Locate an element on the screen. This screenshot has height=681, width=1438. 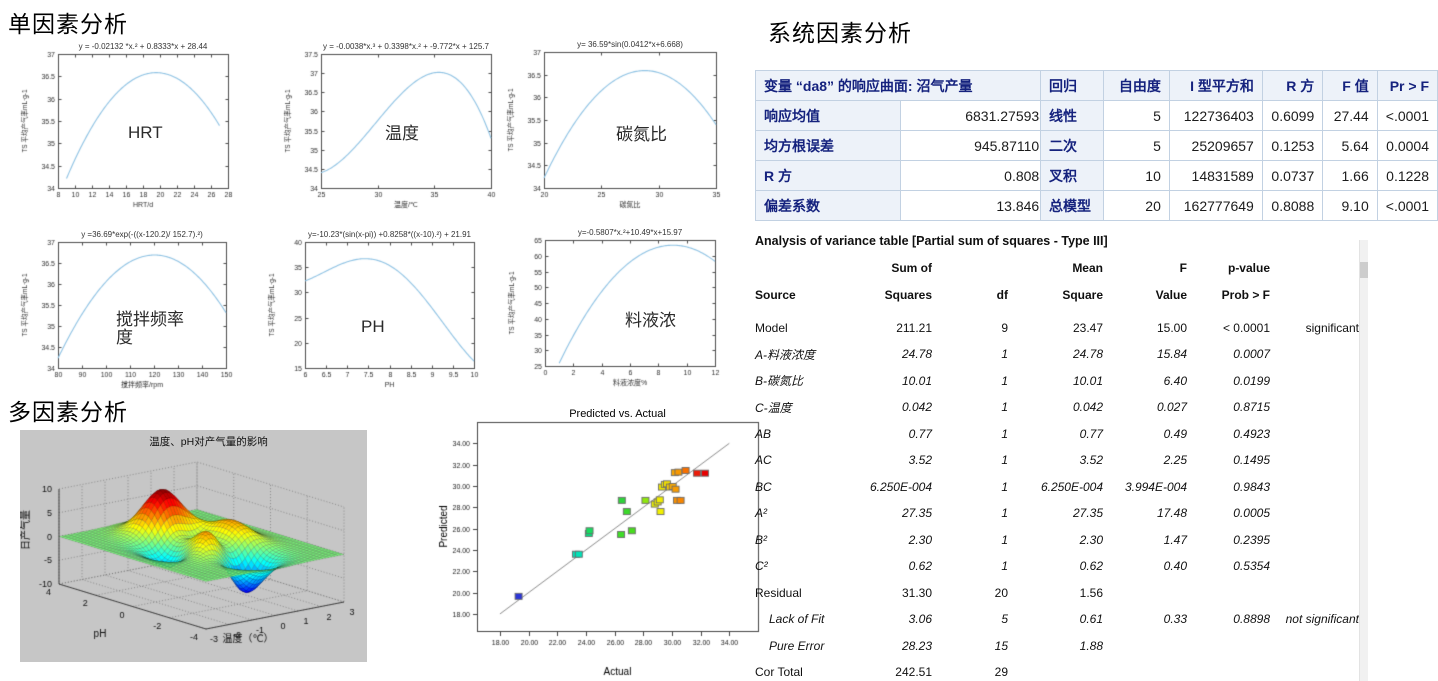
anova-value-cell: 211.21 is located at coordinates (914, 327).